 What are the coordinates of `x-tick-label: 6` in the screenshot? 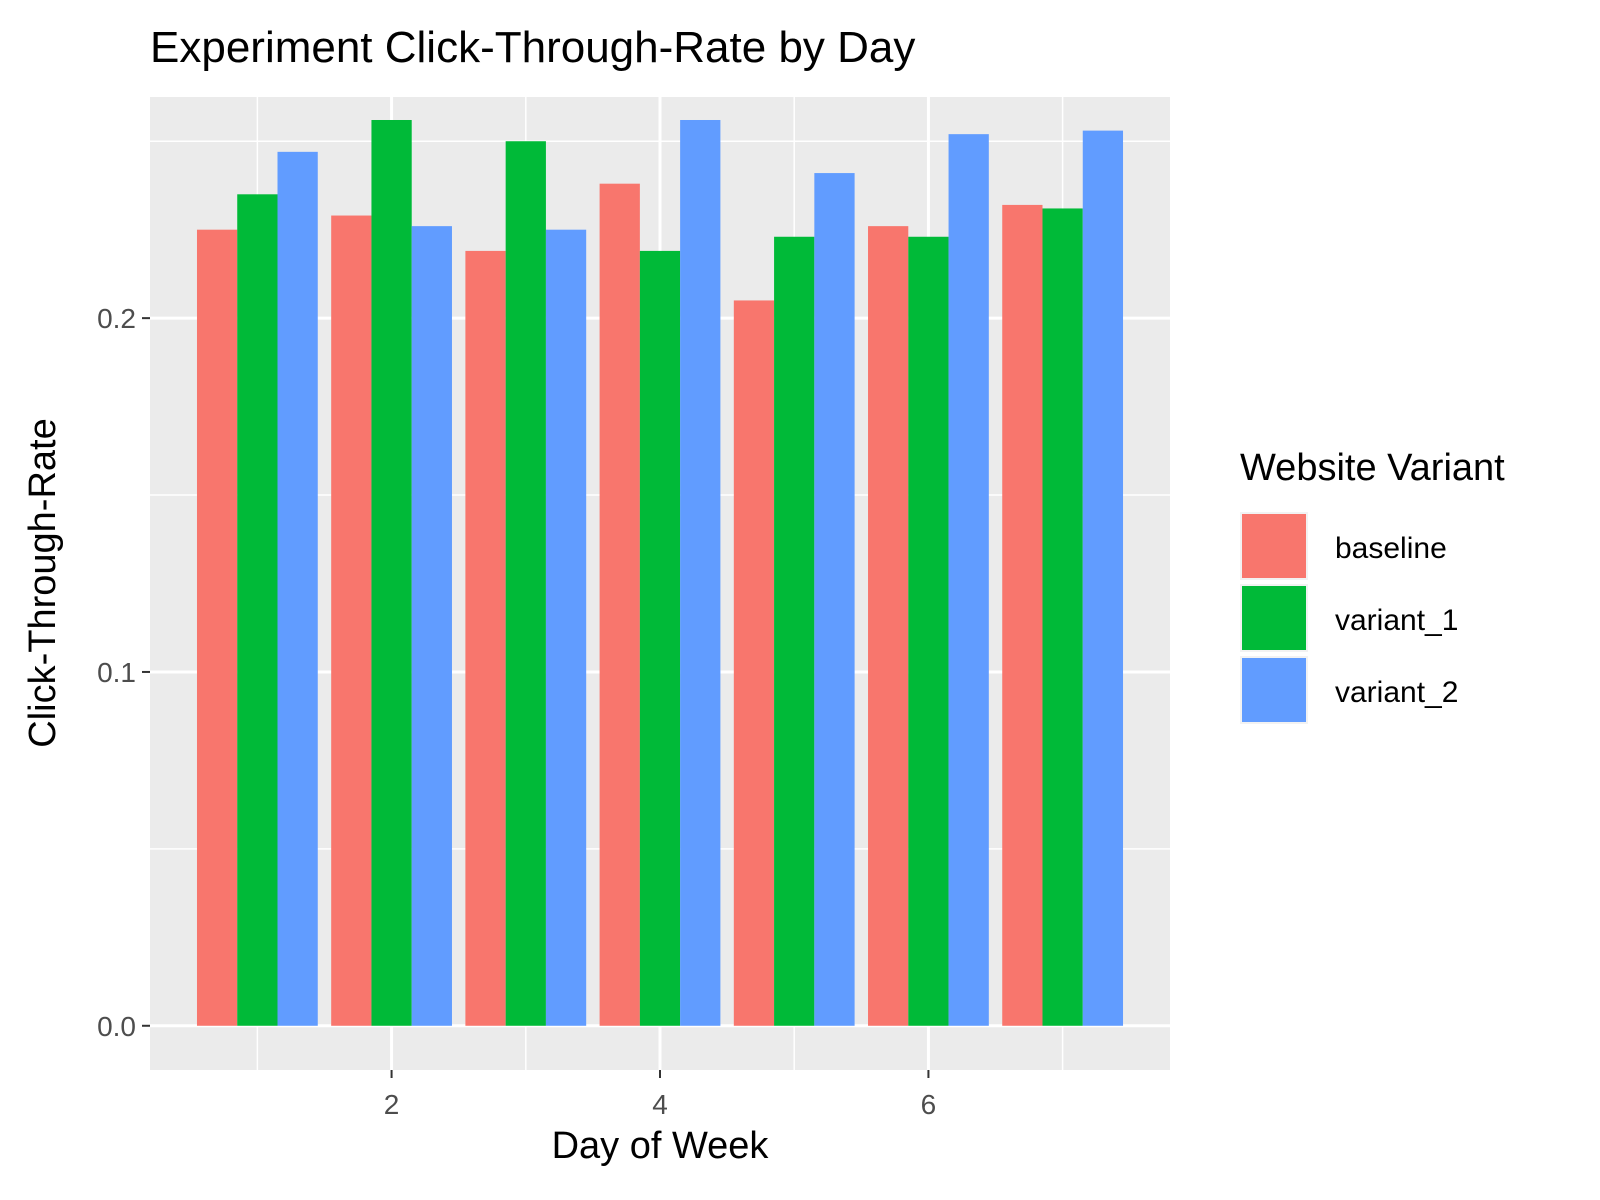 It's located at (929, 1104).